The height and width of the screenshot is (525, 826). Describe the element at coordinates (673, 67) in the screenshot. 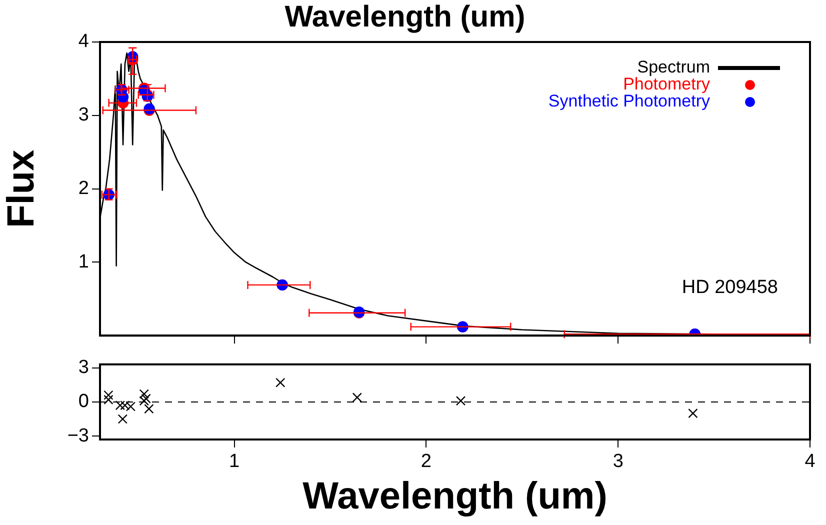

I see `legend-label: Spectrum` at that location.